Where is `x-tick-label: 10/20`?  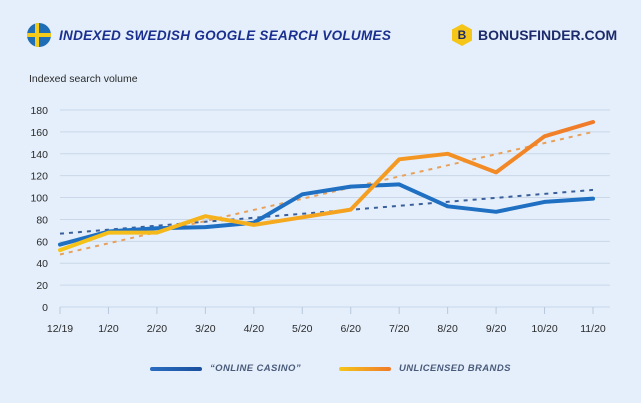
x-tick-label: 10/20 is located at coordinates (544, 329).